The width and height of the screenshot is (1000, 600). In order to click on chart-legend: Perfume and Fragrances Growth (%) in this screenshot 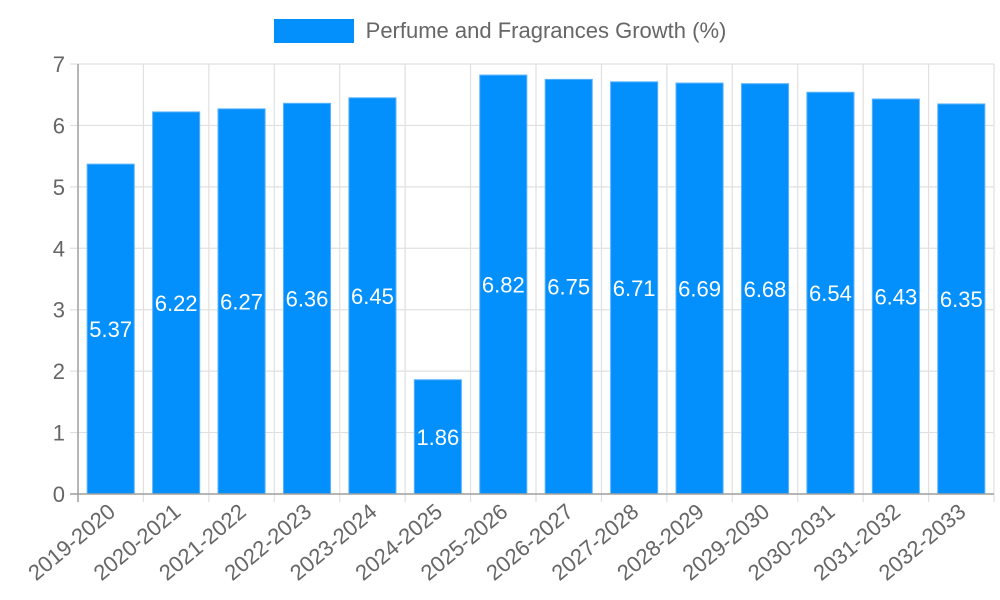, I will do `click(500, 31)`.